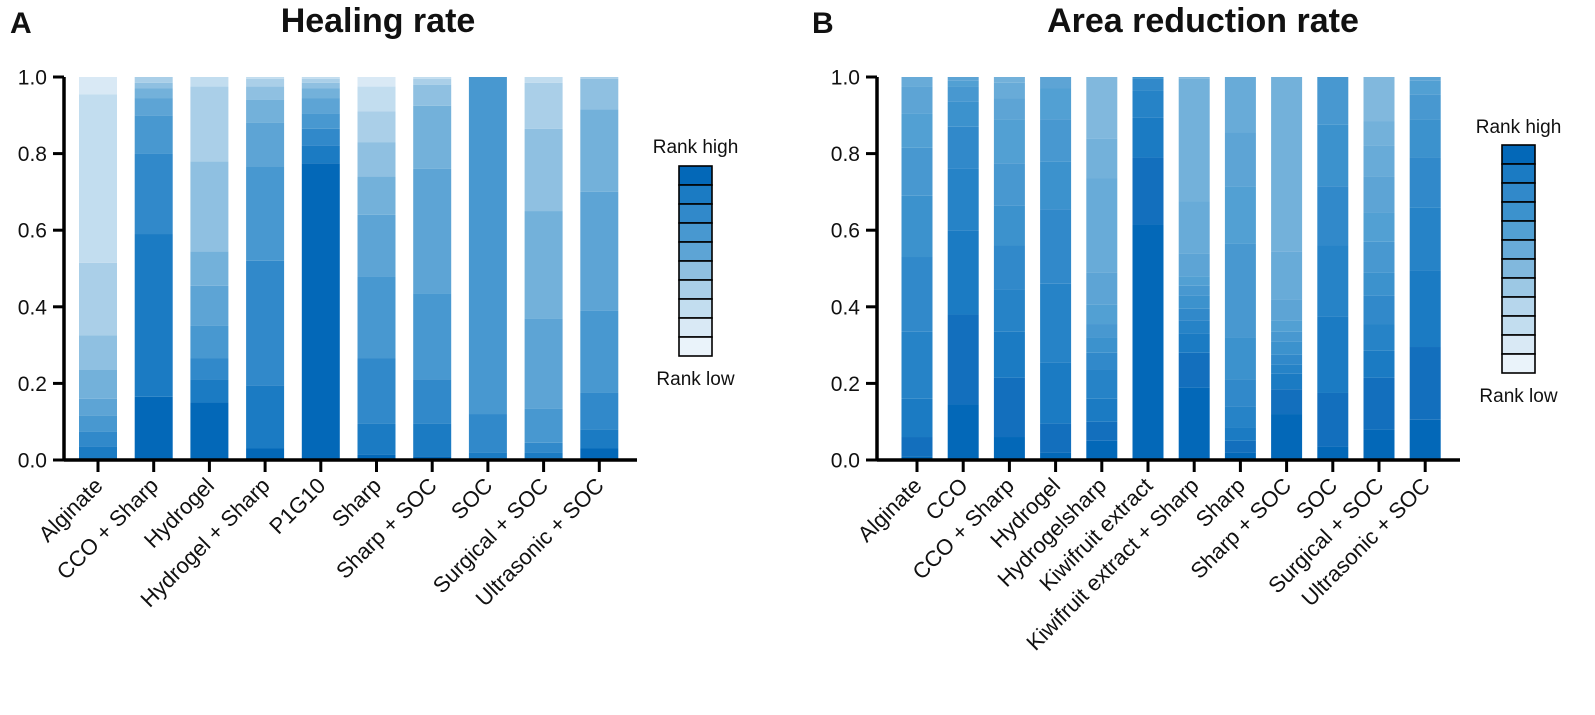 Image resolution: width=1595 pixels, height=715 pixels. I want to click on legend-high-label: Rank high, so click(1519, 127).